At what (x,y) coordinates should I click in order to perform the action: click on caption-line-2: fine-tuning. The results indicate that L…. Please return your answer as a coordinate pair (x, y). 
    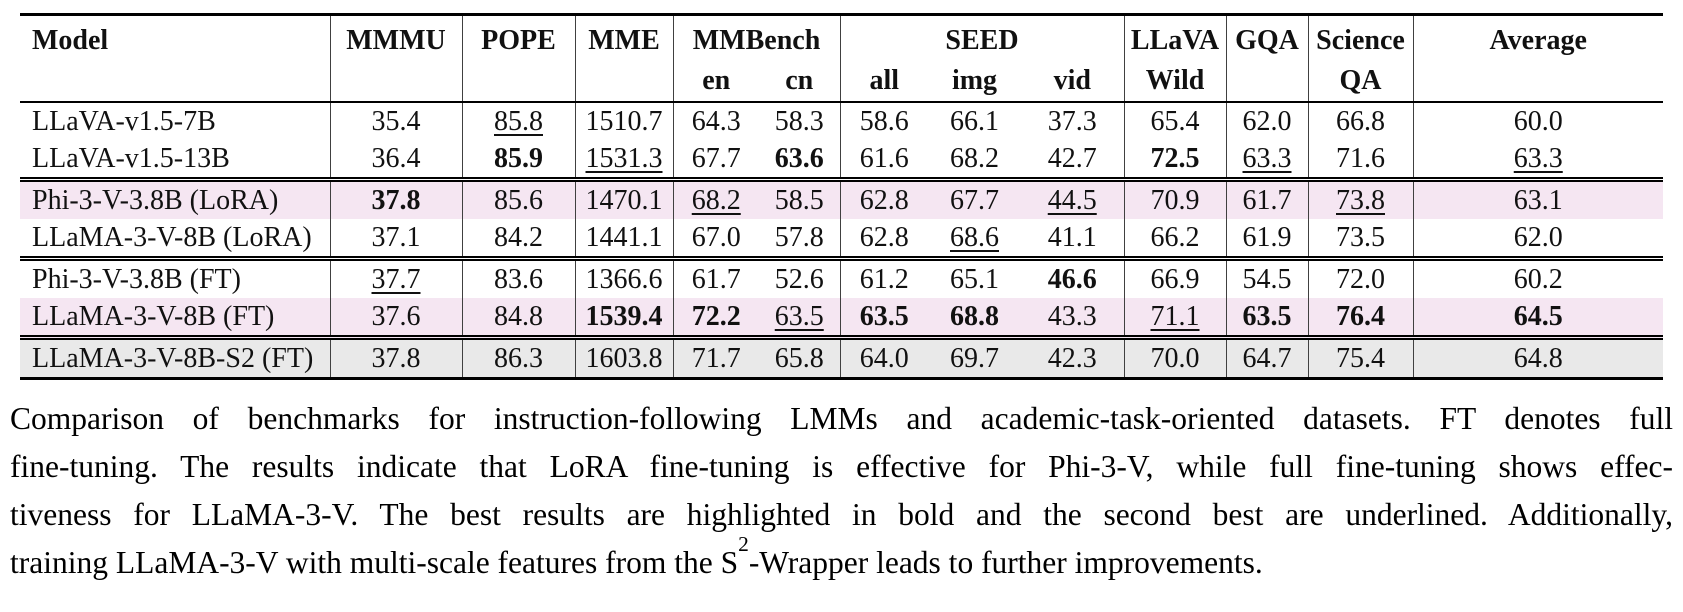
    Looking at the image, I should click on (841, 466).